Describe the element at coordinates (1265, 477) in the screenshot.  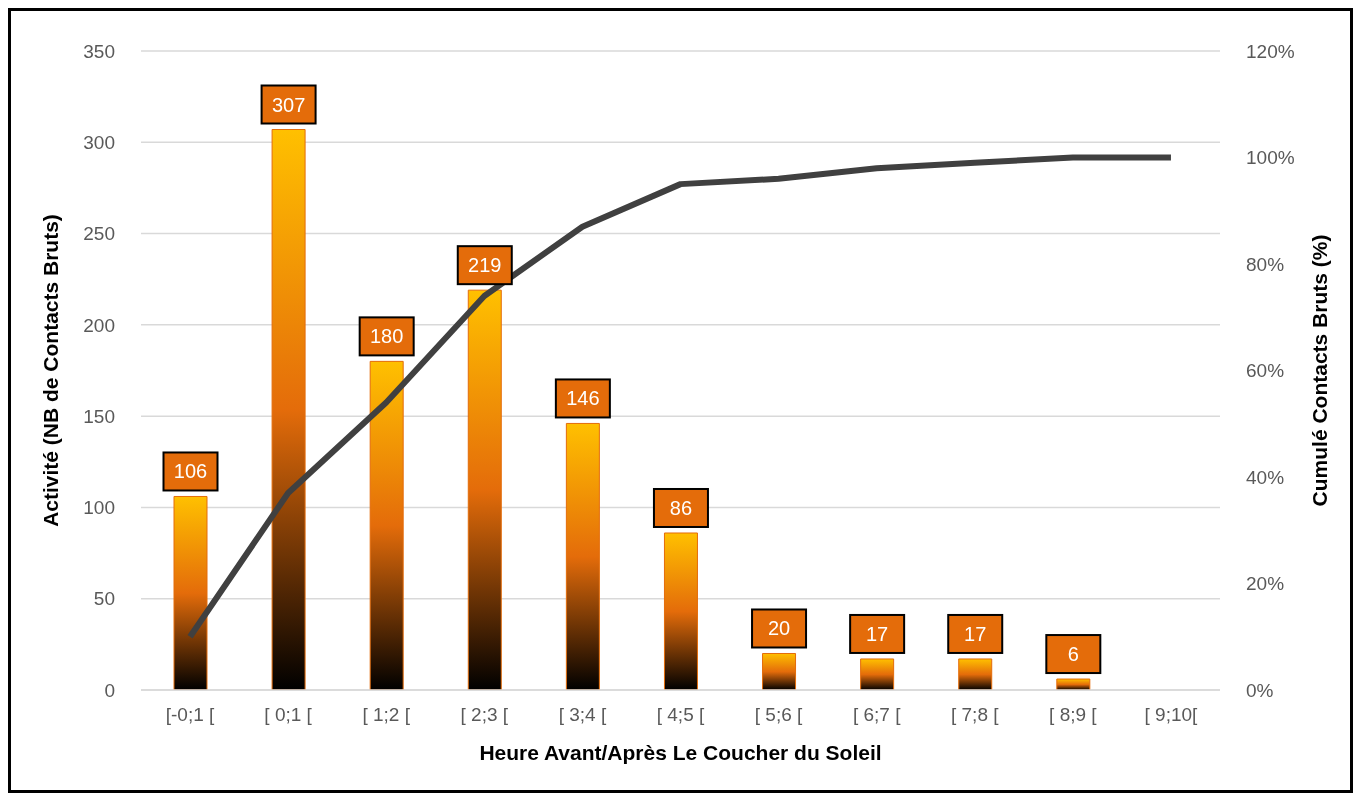
I see `y2-tick-label: 40%` at that location.